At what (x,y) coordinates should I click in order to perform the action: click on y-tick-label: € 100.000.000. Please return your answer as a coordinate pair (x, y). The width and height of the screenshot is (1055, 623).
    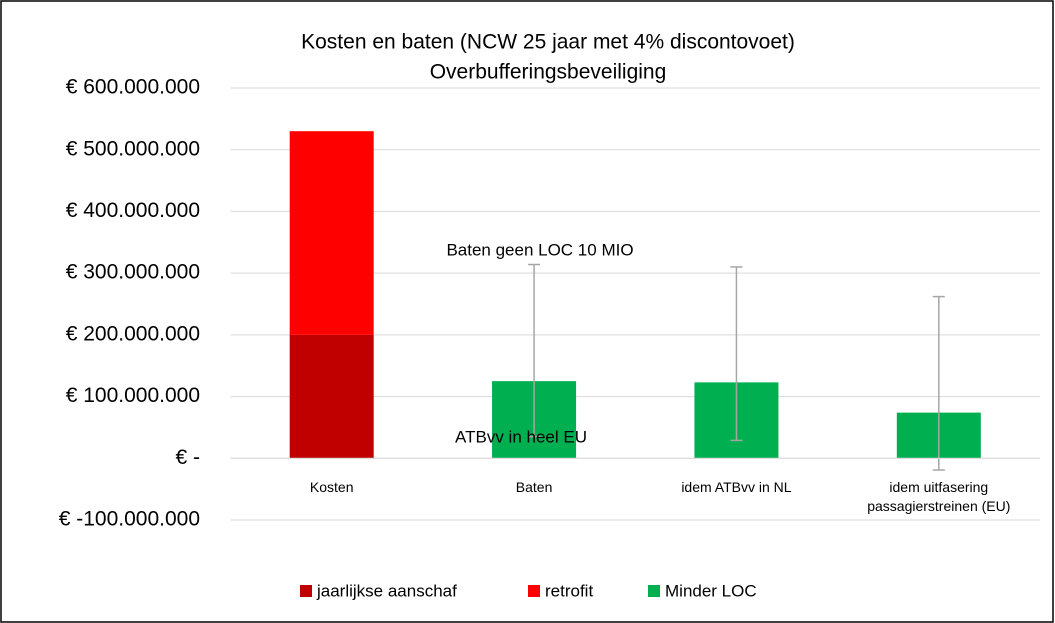
    Looking at the image, I should click on (133, 395).